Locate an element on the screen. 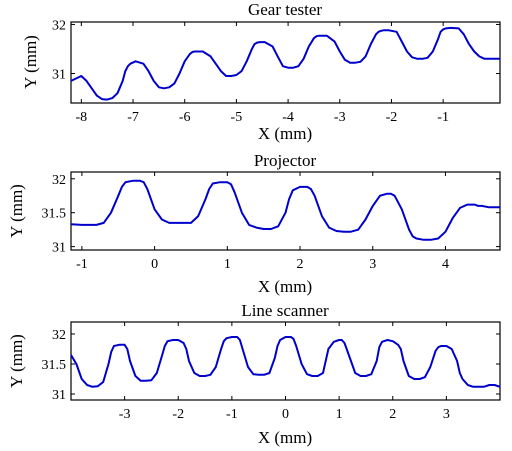  x-tick-label: -6 is located at coordinates (185, 117).